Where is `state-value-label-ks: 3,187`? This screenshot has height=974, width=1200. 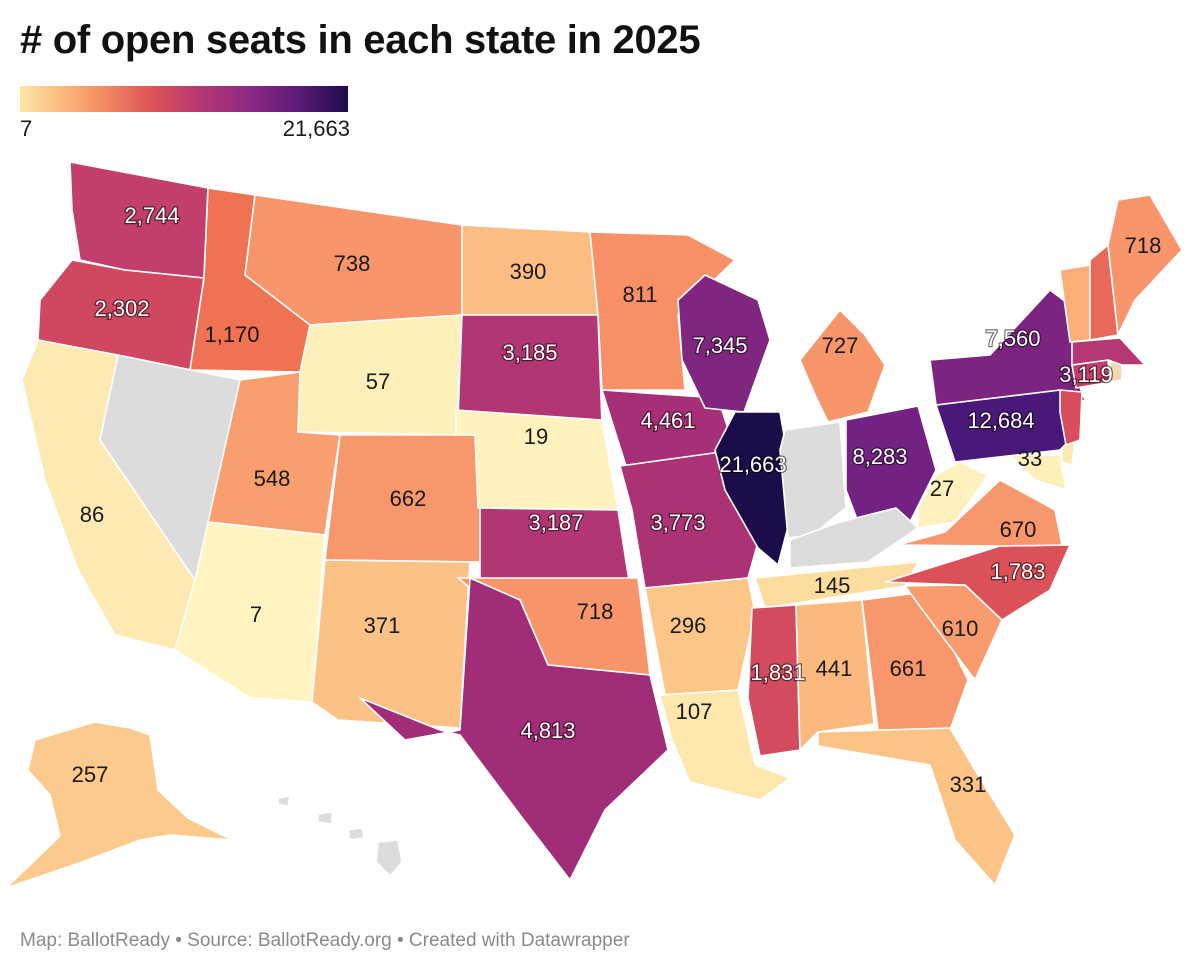 state-value-label-ks: 3,187 is located at coordinates (555, 522).